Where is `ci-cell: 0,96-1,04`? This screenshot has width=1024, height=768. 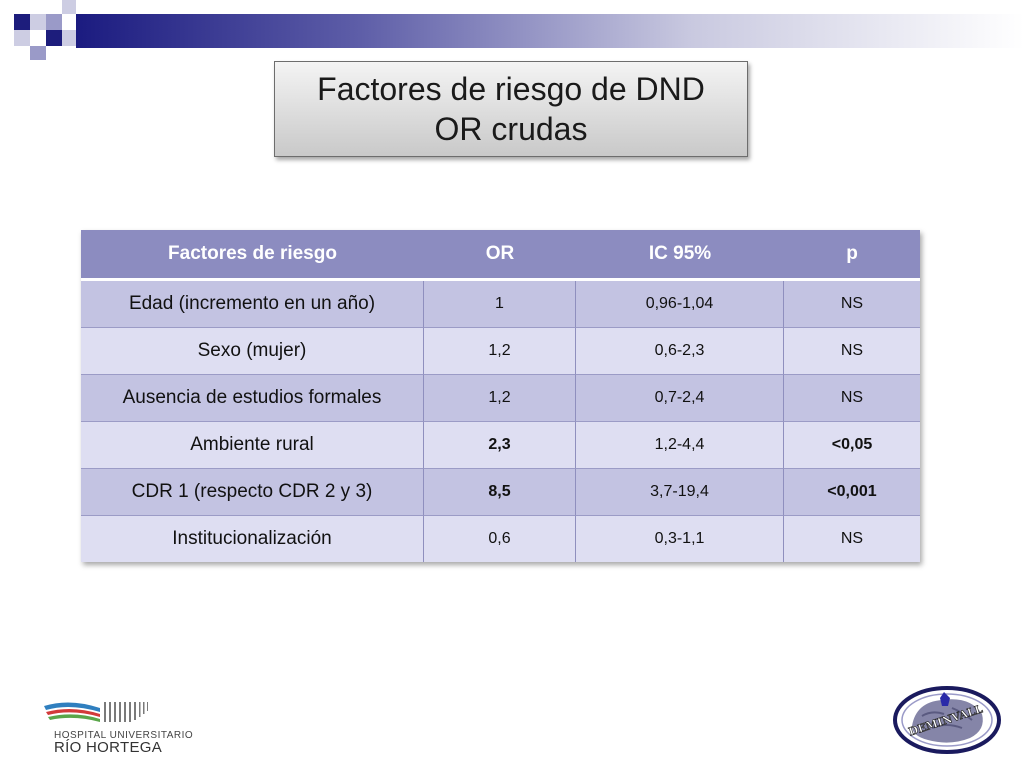
ci-cell: 0,96-1,04 is located at coordinates (680, 304).